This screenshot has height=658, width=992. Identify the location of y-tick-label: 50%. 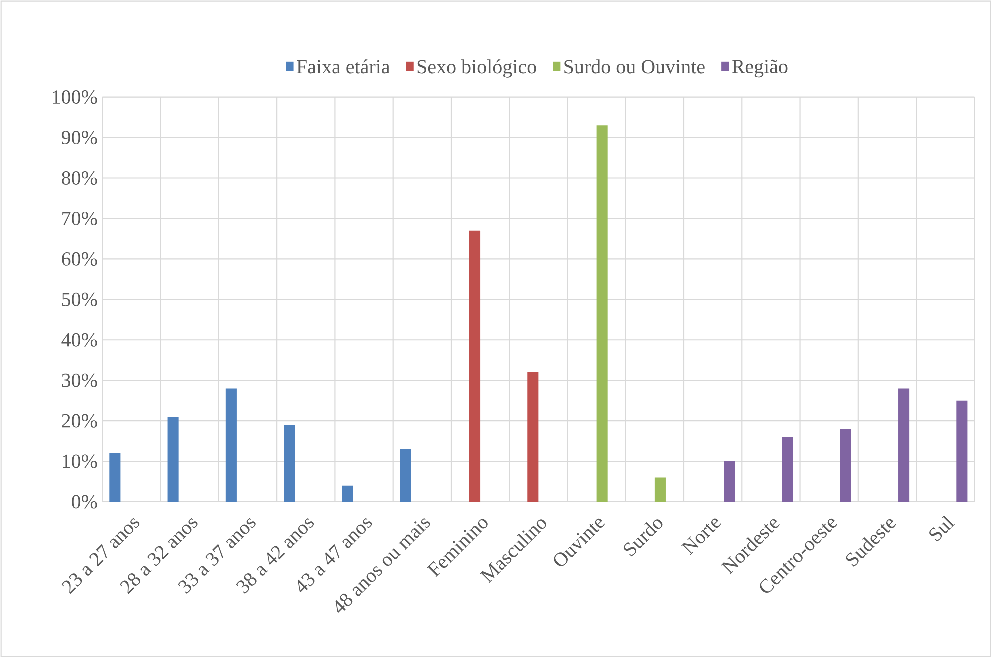
(80, 299).